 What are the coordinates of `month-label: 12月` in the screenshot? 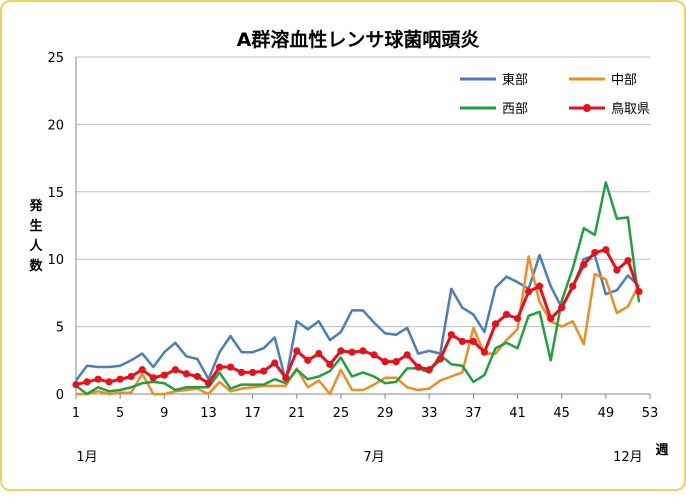 It's located at (628, 457).